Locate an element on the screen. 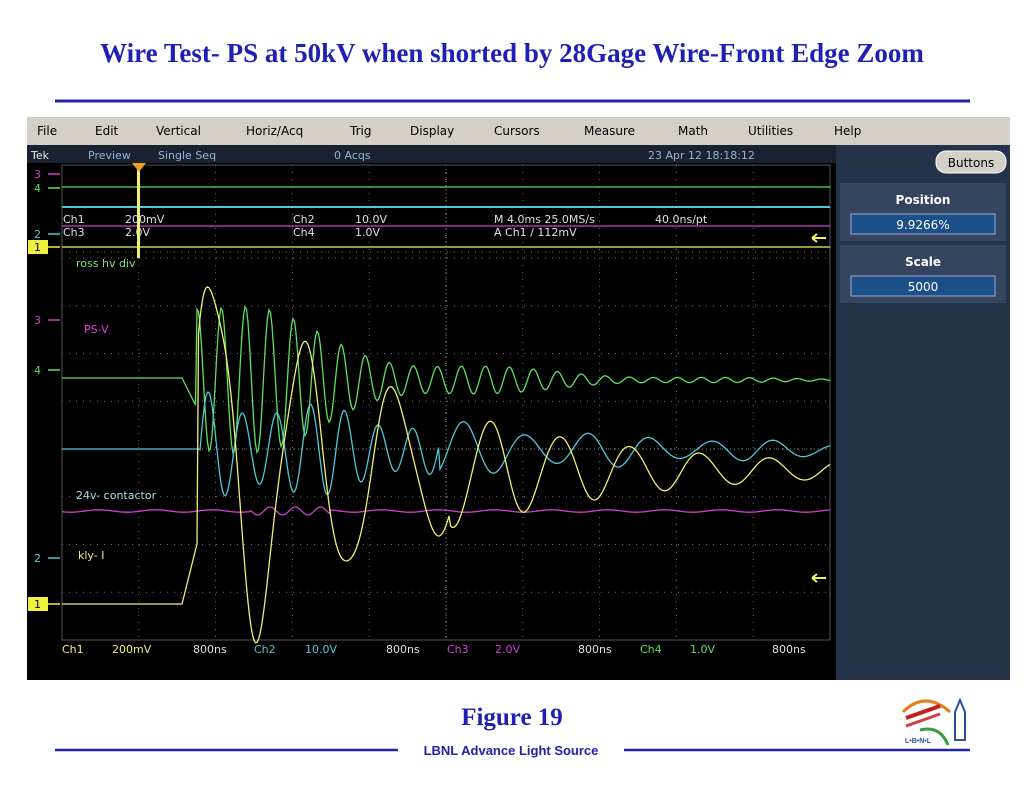 Image resolution: width=1024 pixels, height=791 pixels. position-field is located at coordinates (923, 224).